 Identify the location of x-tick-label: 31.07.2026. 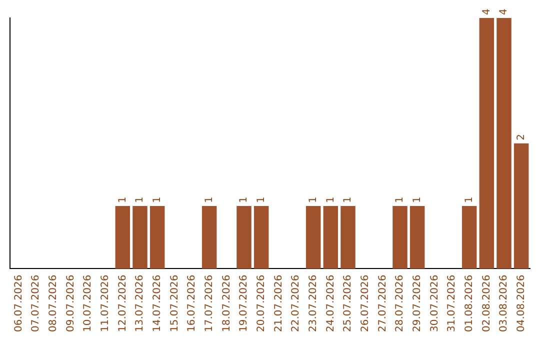
(452, 303).